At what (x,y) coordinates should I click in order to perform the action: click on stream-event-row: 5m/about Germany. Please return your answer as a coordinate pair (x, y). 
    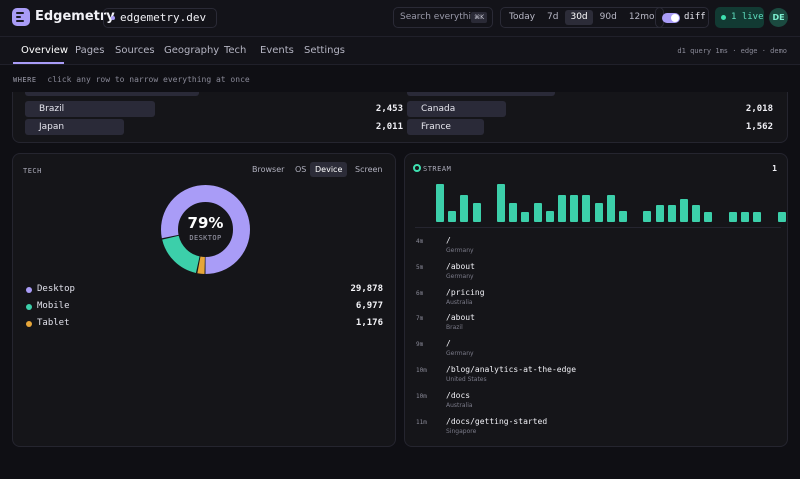
    Looking at the image, I should click on (598, 273).